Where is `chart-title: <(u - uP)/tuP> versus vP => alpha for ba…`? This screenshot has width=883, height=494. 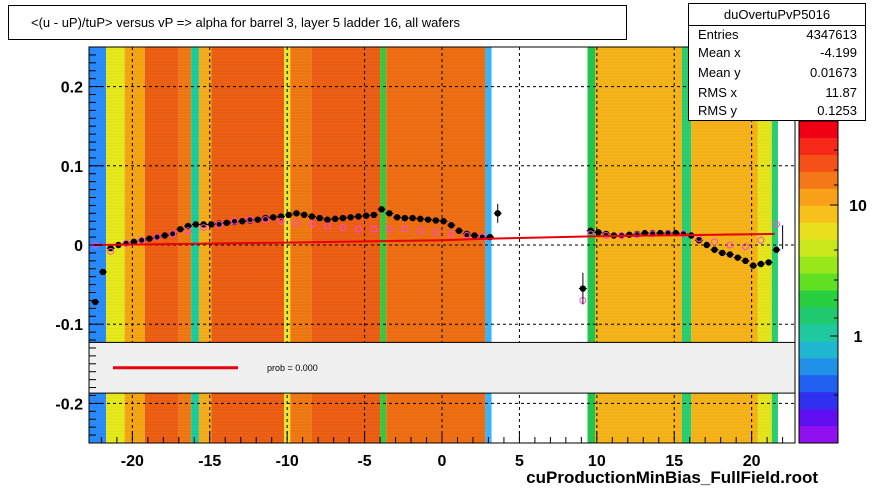 chart-title: <(u - uP)/tuP> versus vP => alpha for ba… is located at coordinates (245, 22).